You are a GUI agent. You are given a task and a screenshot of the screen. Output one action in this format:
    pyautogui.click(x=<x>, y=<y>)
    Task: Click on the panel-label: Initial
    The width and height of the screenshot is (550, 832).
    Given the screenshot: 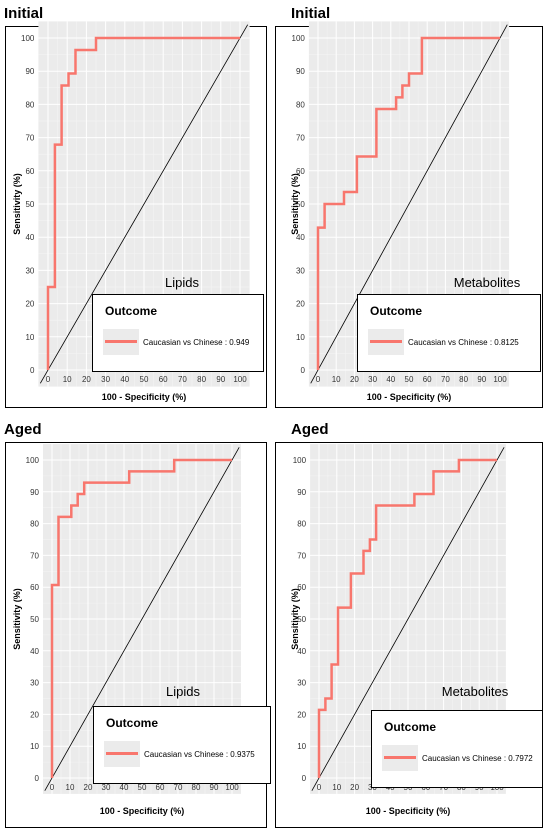 What is the action you would take?
    pyautogui.click(x=311, y=13)
    